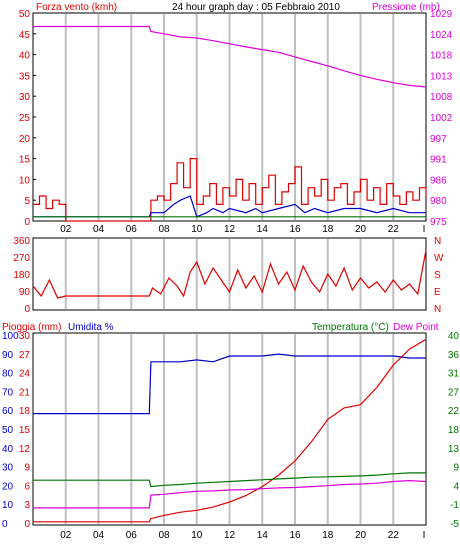 Image resolution: width=460 pixels, height=555 pixels. I want to click on wind-y-tick-label: 0, so click(27, 222).